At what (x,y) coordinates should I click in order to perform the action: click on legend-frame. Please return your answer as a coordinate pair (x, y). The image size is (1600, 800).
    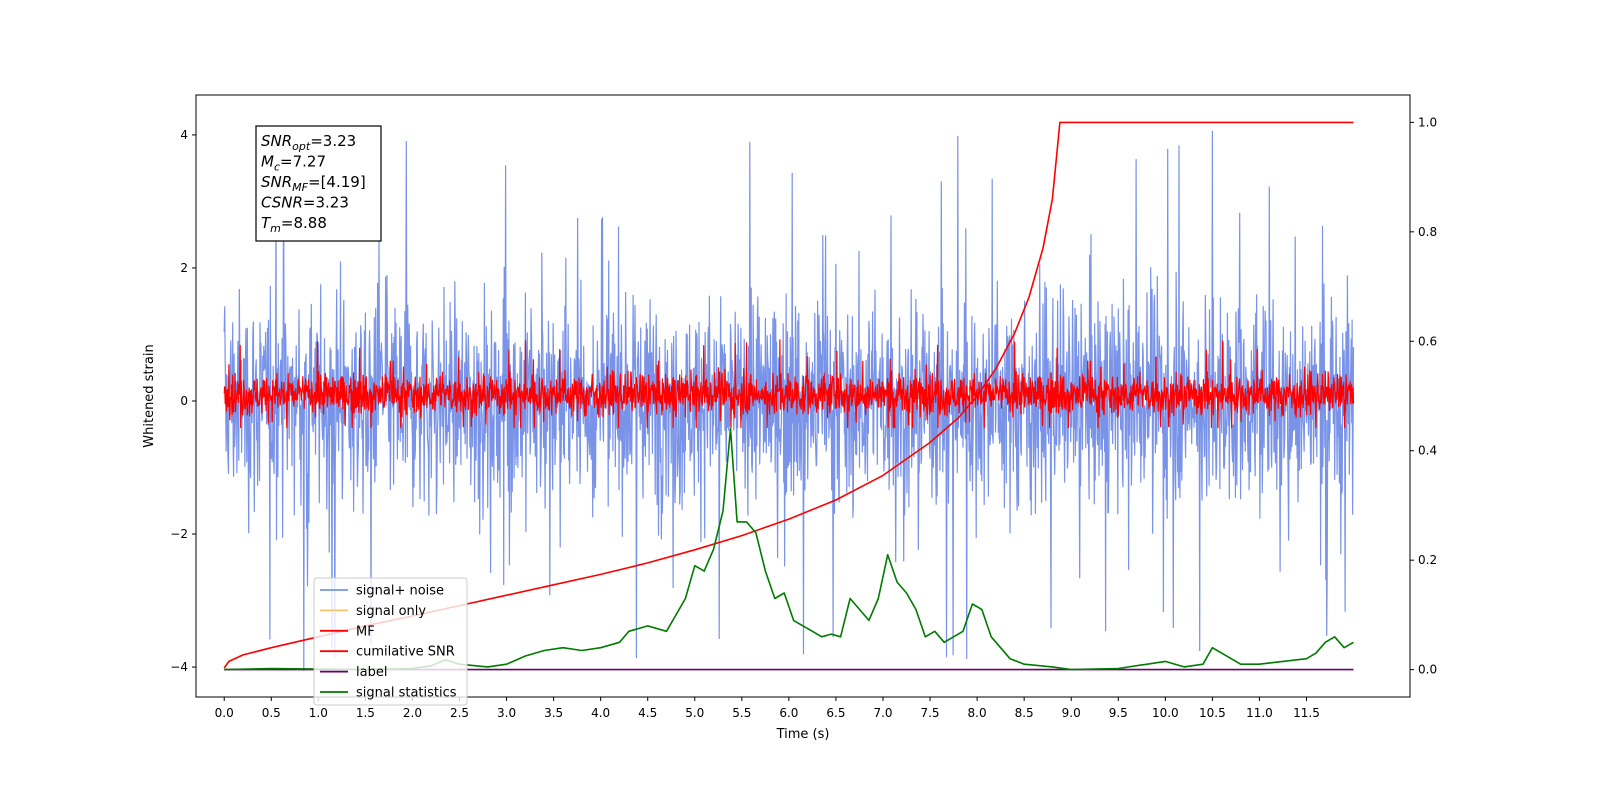
    Looking at the image, I should click on (390, 641).